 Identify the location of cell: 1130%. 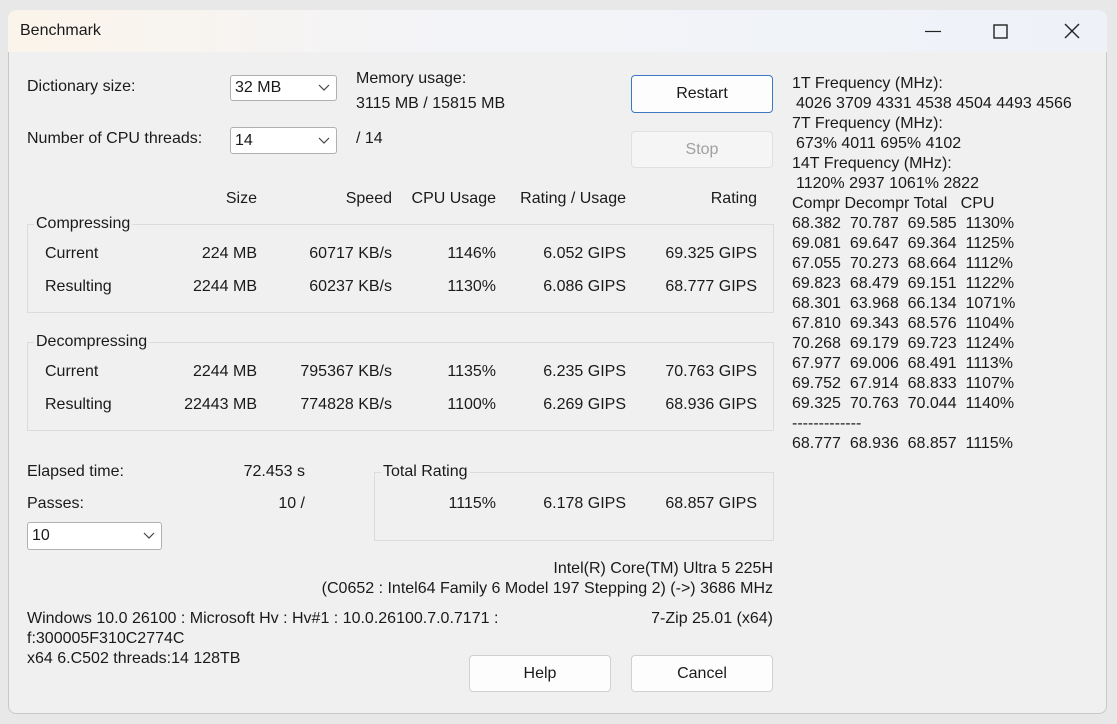
(471, 286).